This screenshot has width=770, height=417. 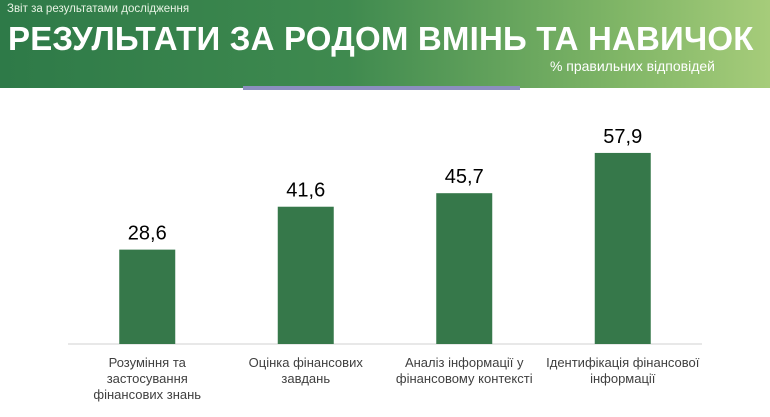 What do you see at coordinates (98, 9) in the screenshot?
I see `report-label: Звіт за результатами дослідження` at bounding box center [98, 9].